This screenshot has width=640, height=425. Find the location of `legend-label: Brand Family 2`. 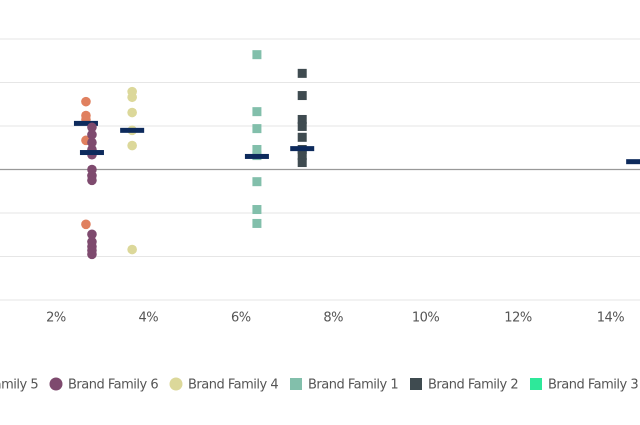

legend-label: Brand Family 2 is located at coordinates (473, 385).